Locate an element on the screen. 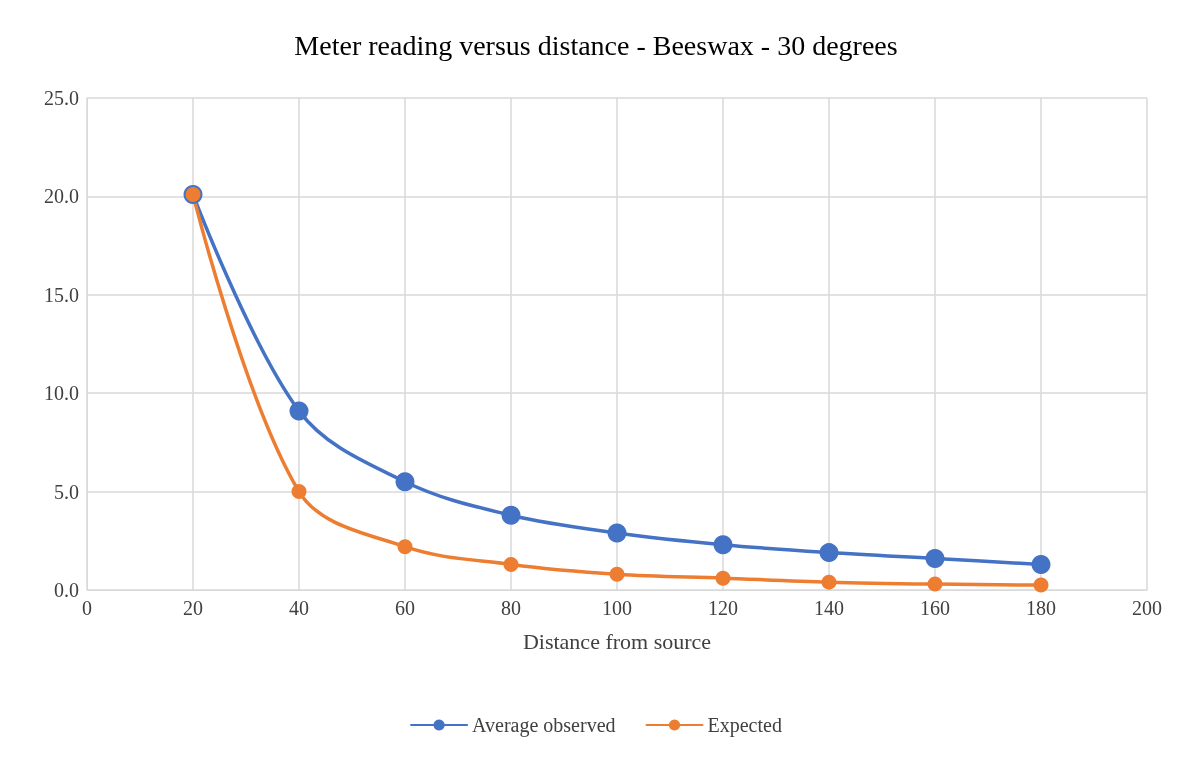 Image resolution: width=1192 pixels, height=758 pixels. x-tick-label: 160 is located at coordinates (935, 608).